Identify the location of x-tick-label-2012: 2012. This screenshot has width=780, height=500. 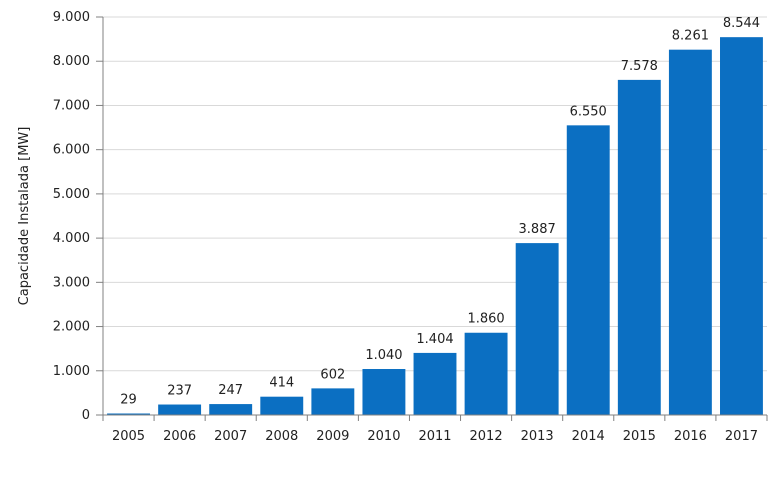
(486, 436).